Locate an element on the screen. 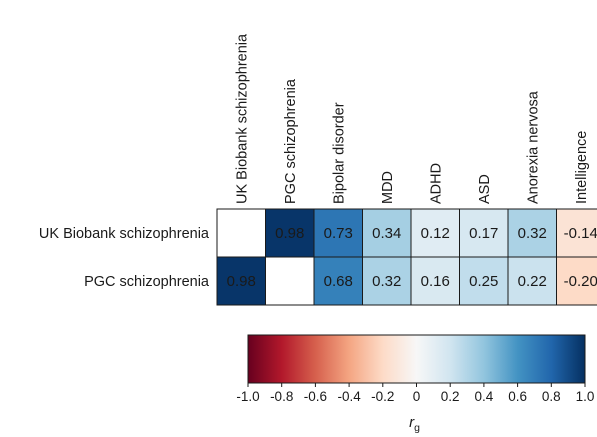 The width and height of the screenshot is (597, 437). cell-value-label: 0.16 is located at coordinates (435, 281).